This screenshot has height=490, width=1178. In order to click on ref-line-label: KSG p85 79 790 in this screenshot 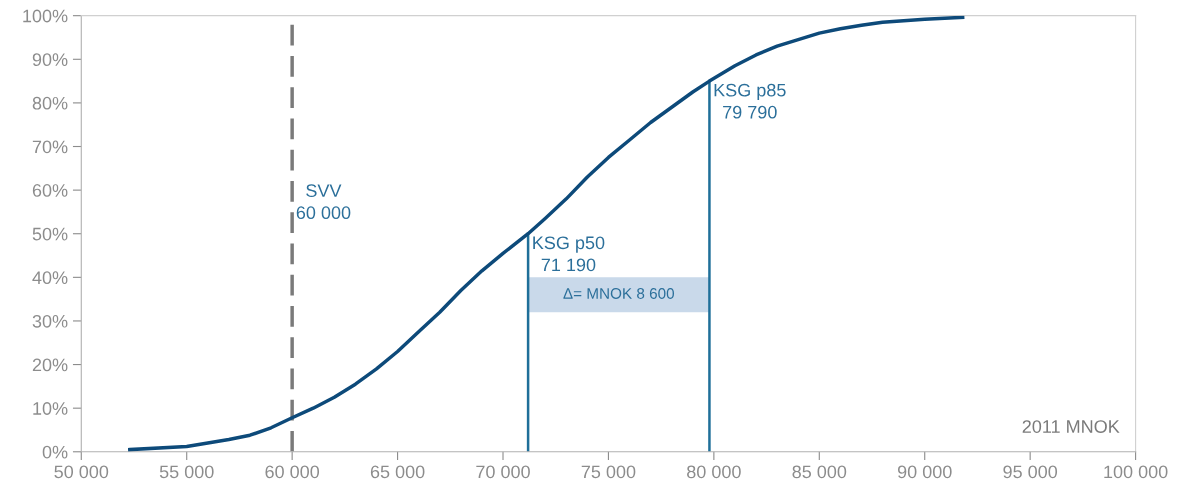, I will do `click(750, 101)`.